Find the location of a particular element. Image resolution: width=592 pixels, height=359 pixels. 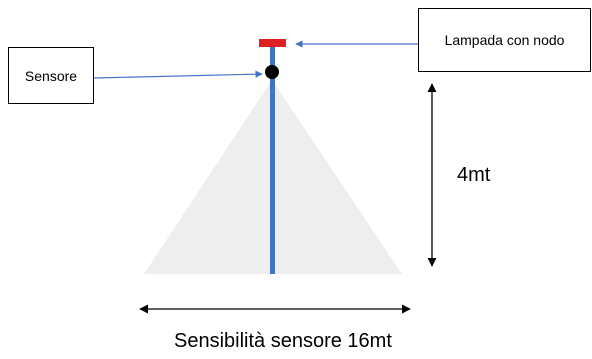

lamp-label: Lampada con nodo is located at coordinates (504, 40).